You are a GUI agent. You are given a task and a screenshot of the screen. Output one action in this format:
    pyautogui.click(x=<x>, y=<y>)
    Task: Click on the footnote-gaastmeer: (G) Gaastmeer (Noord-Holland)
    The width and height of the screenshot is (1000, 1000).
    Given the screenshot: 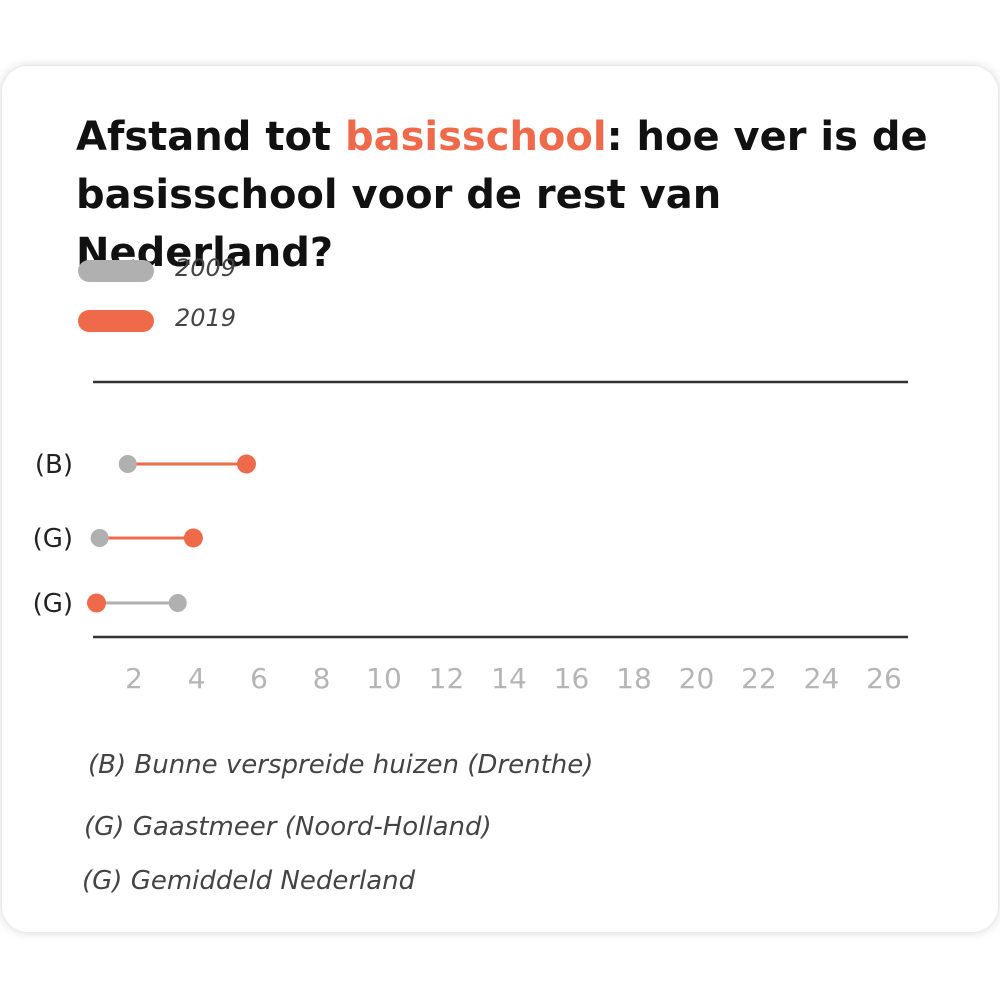 What is the action you would take?
    pyautogui.click(x=288, y=827)
    